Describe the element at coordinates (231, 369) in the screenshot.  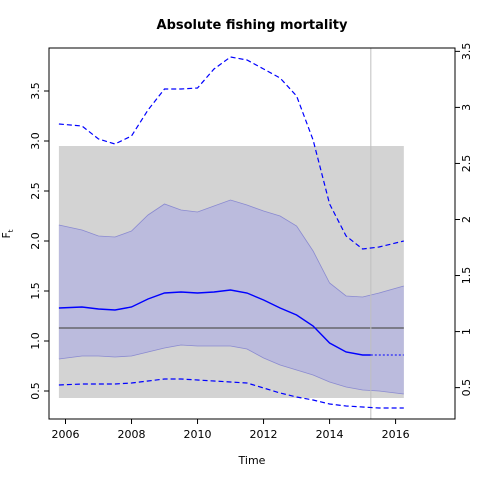
I see `ci-lower-edge` at that location.